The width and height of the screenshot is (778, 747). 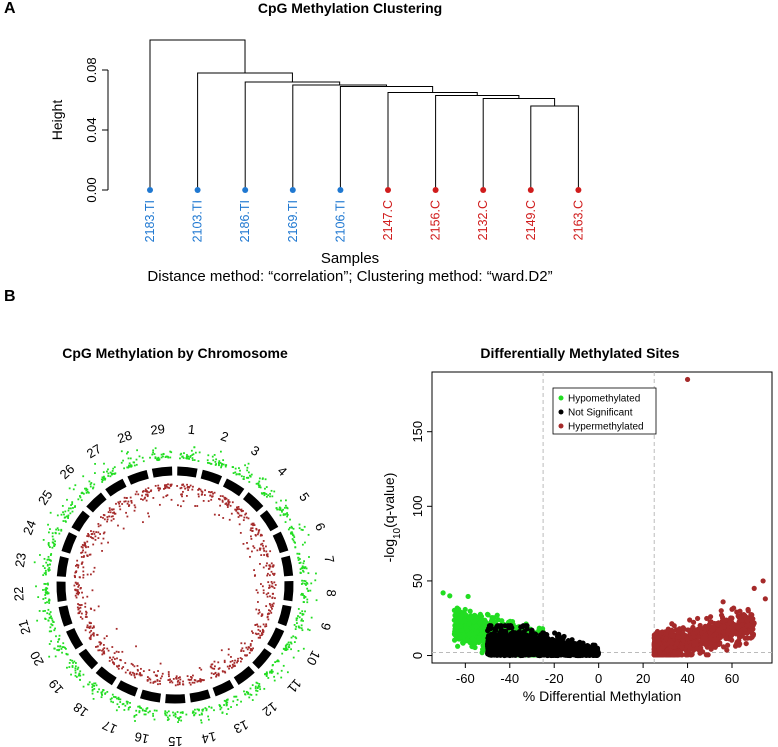 What do you see at coordinates (326, 626) in the screenshot?
I see `circos-chromosome-label: 9` at bounding box center [326, 626].